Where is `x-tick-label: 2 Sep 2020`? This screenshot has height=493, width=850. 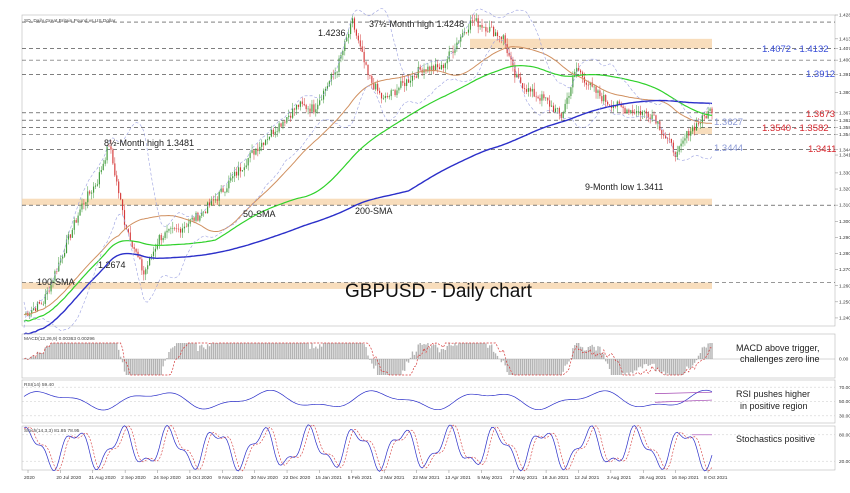
x-tick-label: 2 Sep 2020 is located at coordinates (133, 478).